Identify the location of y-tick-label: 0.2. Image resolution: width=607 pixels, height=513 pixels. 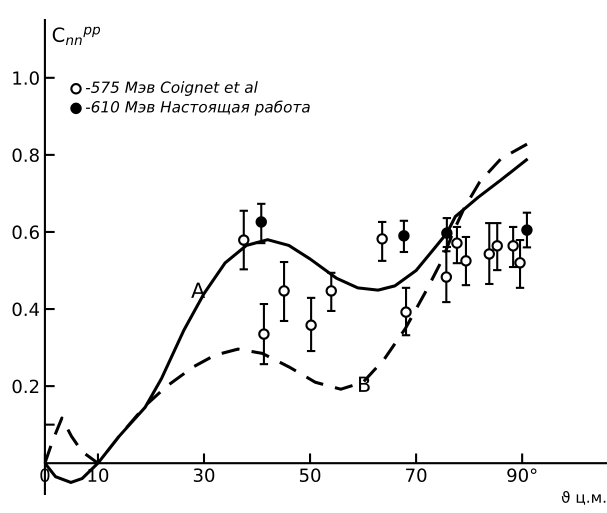
(25, 387).